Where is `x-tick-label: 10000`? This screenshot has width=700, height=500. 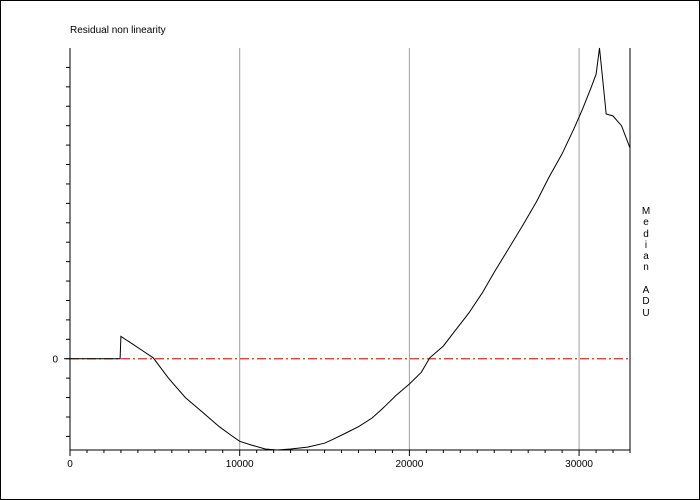 x-tick-label: 10000 is located at coordinates (240, 464).